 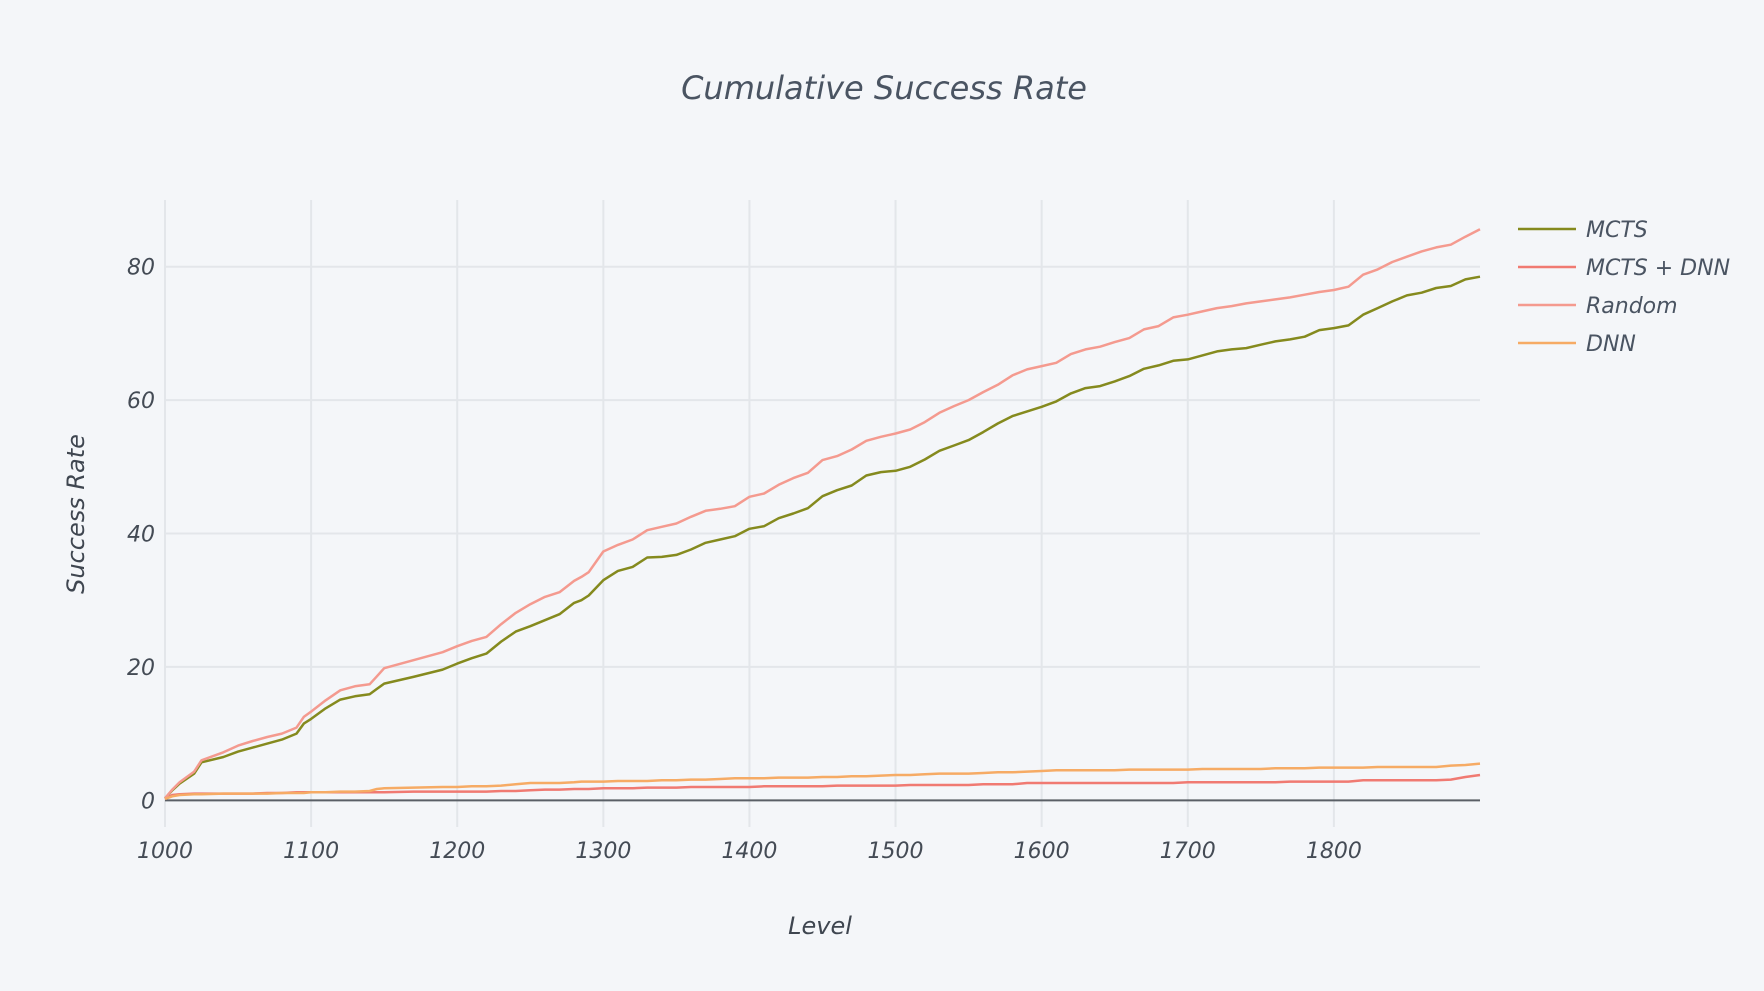 What do you see at coordinates (141, 668) in the screenshot?
I see `y-tick-label: 20` at bounding box center [141, 668].